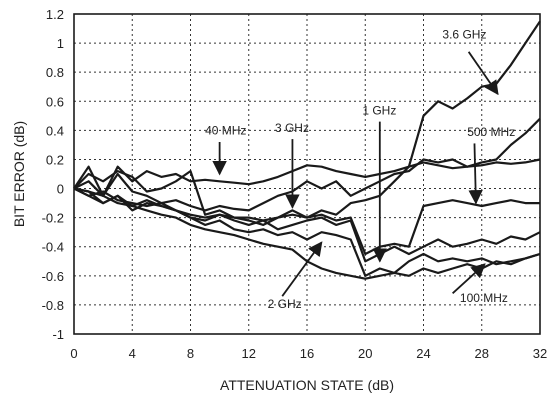 The height and width of the screenshot is (400, 557). Describe the element at coordinates (55, 14) in the screenshot. I see `y-tick-label: 1.2` at that location.